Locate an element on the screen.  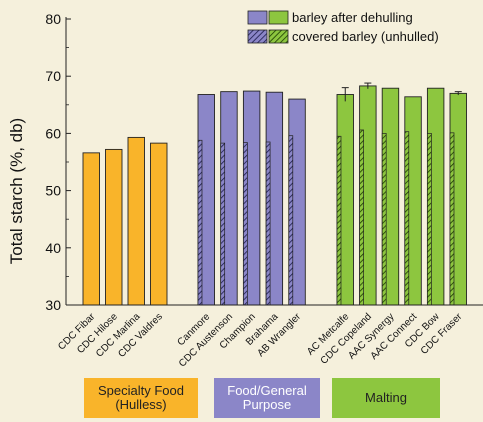
y-tick-label: 40 is located at coordinates (53, 248).